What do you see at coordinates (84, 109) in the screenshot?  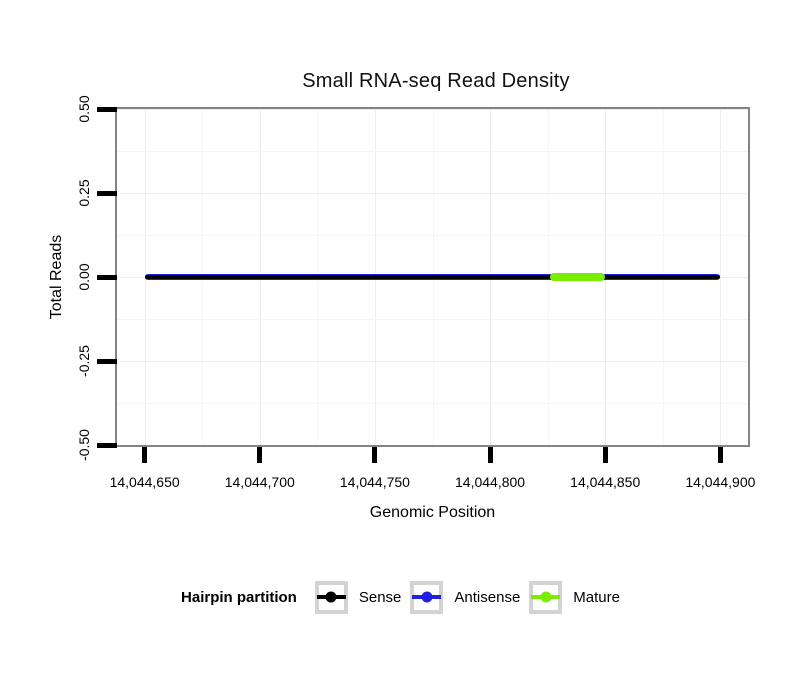 I see `y-tick-label: 0.50` at bounding box center [84, 109].